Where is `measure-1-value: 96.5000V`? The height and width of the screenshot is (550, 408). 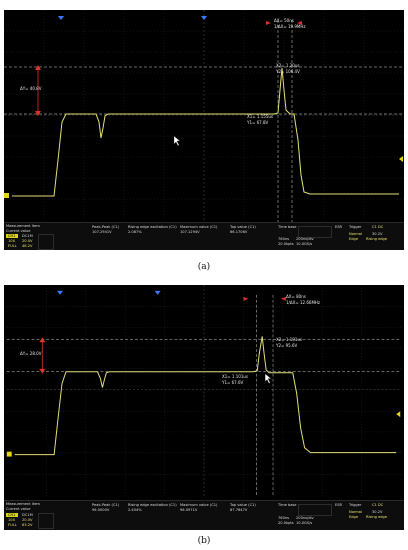 measure-1-value: 96.5000V is located at coordinates (101, 510).